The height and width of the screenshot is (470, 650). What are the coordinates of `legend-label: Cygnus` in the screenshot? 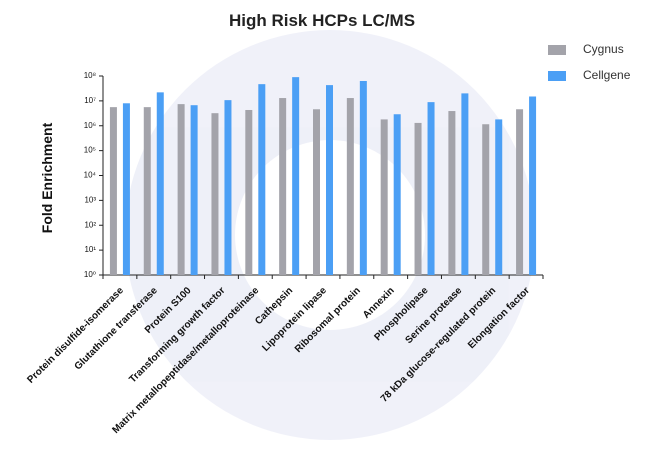 It's located at (603, 49).